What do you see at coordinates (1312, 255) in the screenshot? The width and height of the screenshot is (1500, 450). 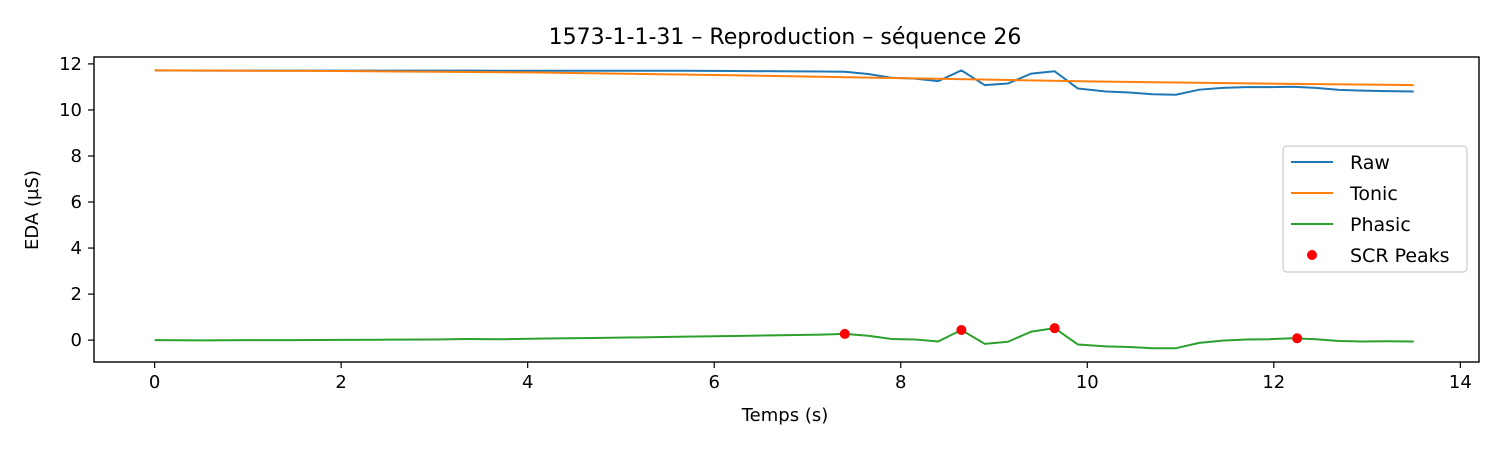 I see `legend-swatch-scr-peaks` at bounding box center [1312, 255].